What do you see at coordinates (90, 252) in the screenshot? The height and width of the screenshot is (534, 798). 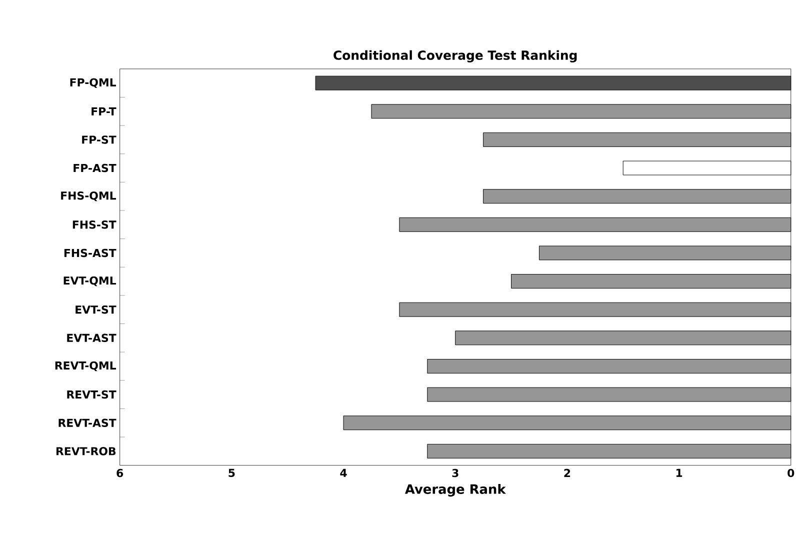 I see `y-tick-label: FHS-AST` at bounding box center [90, 252].